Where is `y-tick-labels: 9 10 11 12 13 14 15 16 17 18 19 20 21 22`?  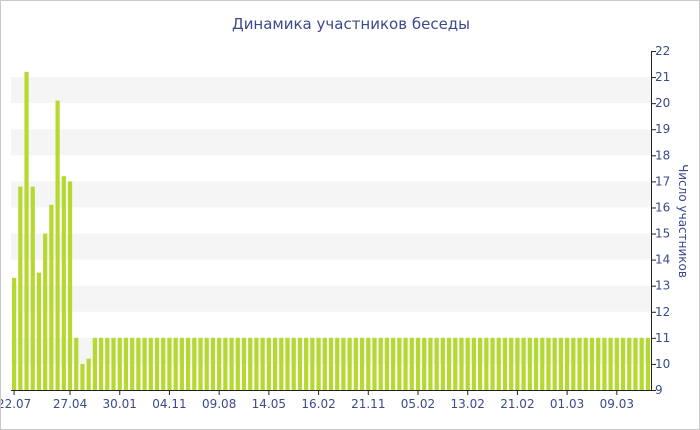
y-tick-labels: 9 10 11 12 13 14 15 16 17 18 19 20 21 22 is located at coordinates (660, 220).